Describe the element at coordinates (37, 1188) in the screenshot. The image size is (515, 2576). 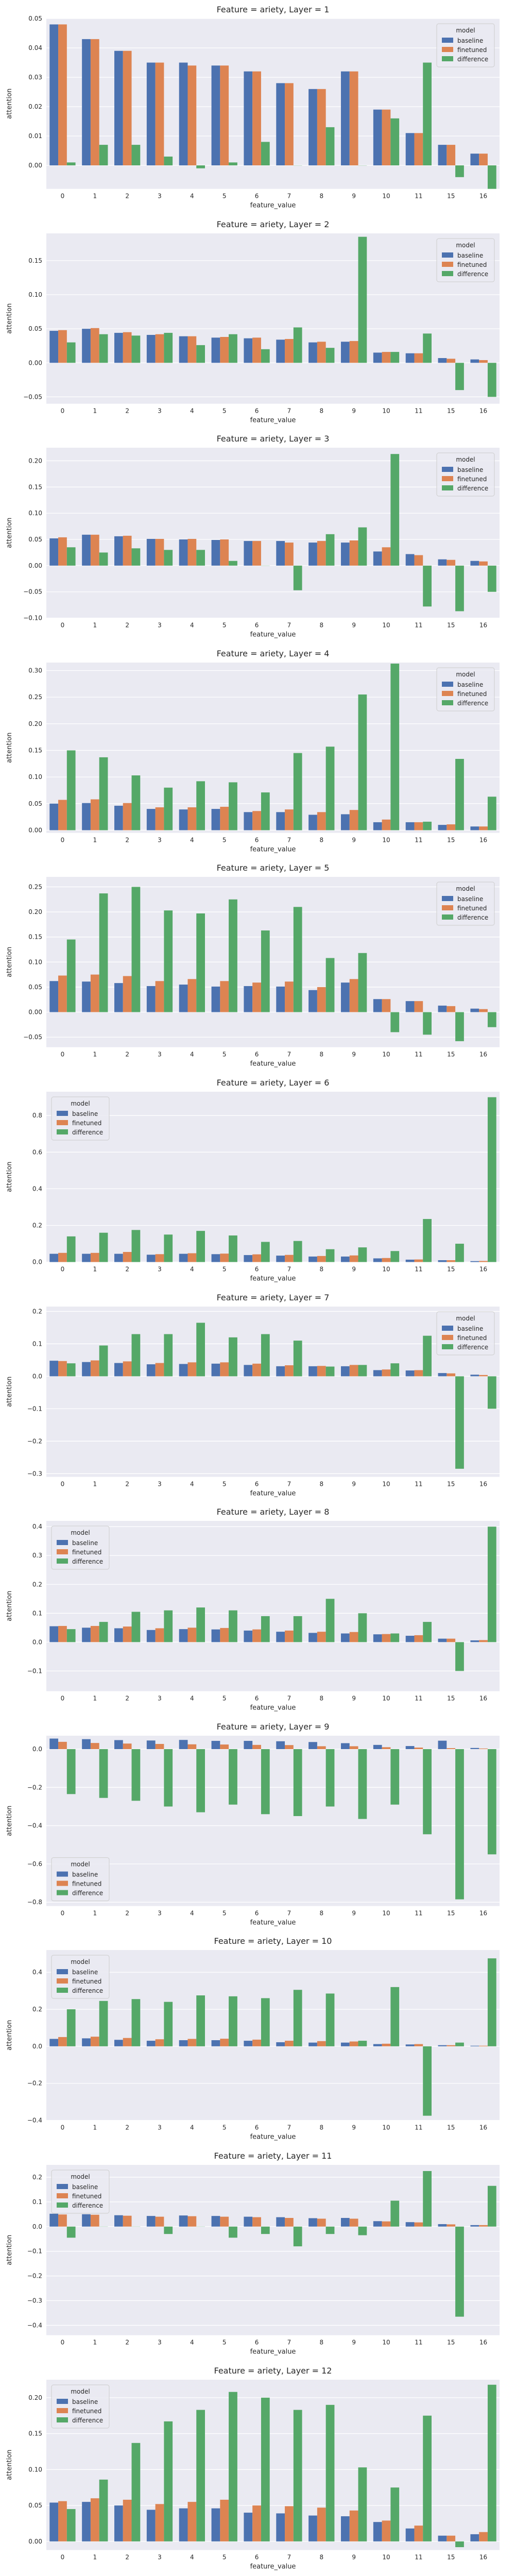
I see `y-tick-label: 0.4` at that location.